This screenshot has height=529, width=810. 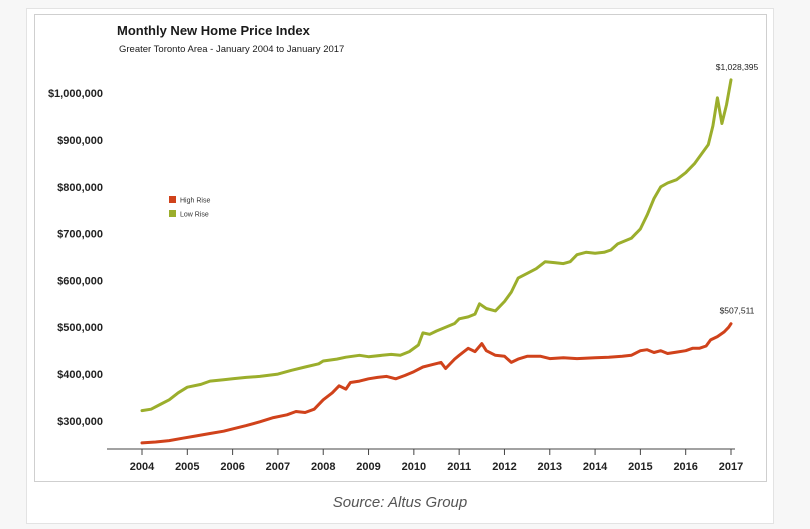 What do you see at coordinates (278, 467) in the screenshot?
I see `x-tick-label: 2007` at bounding box center [278, 467].